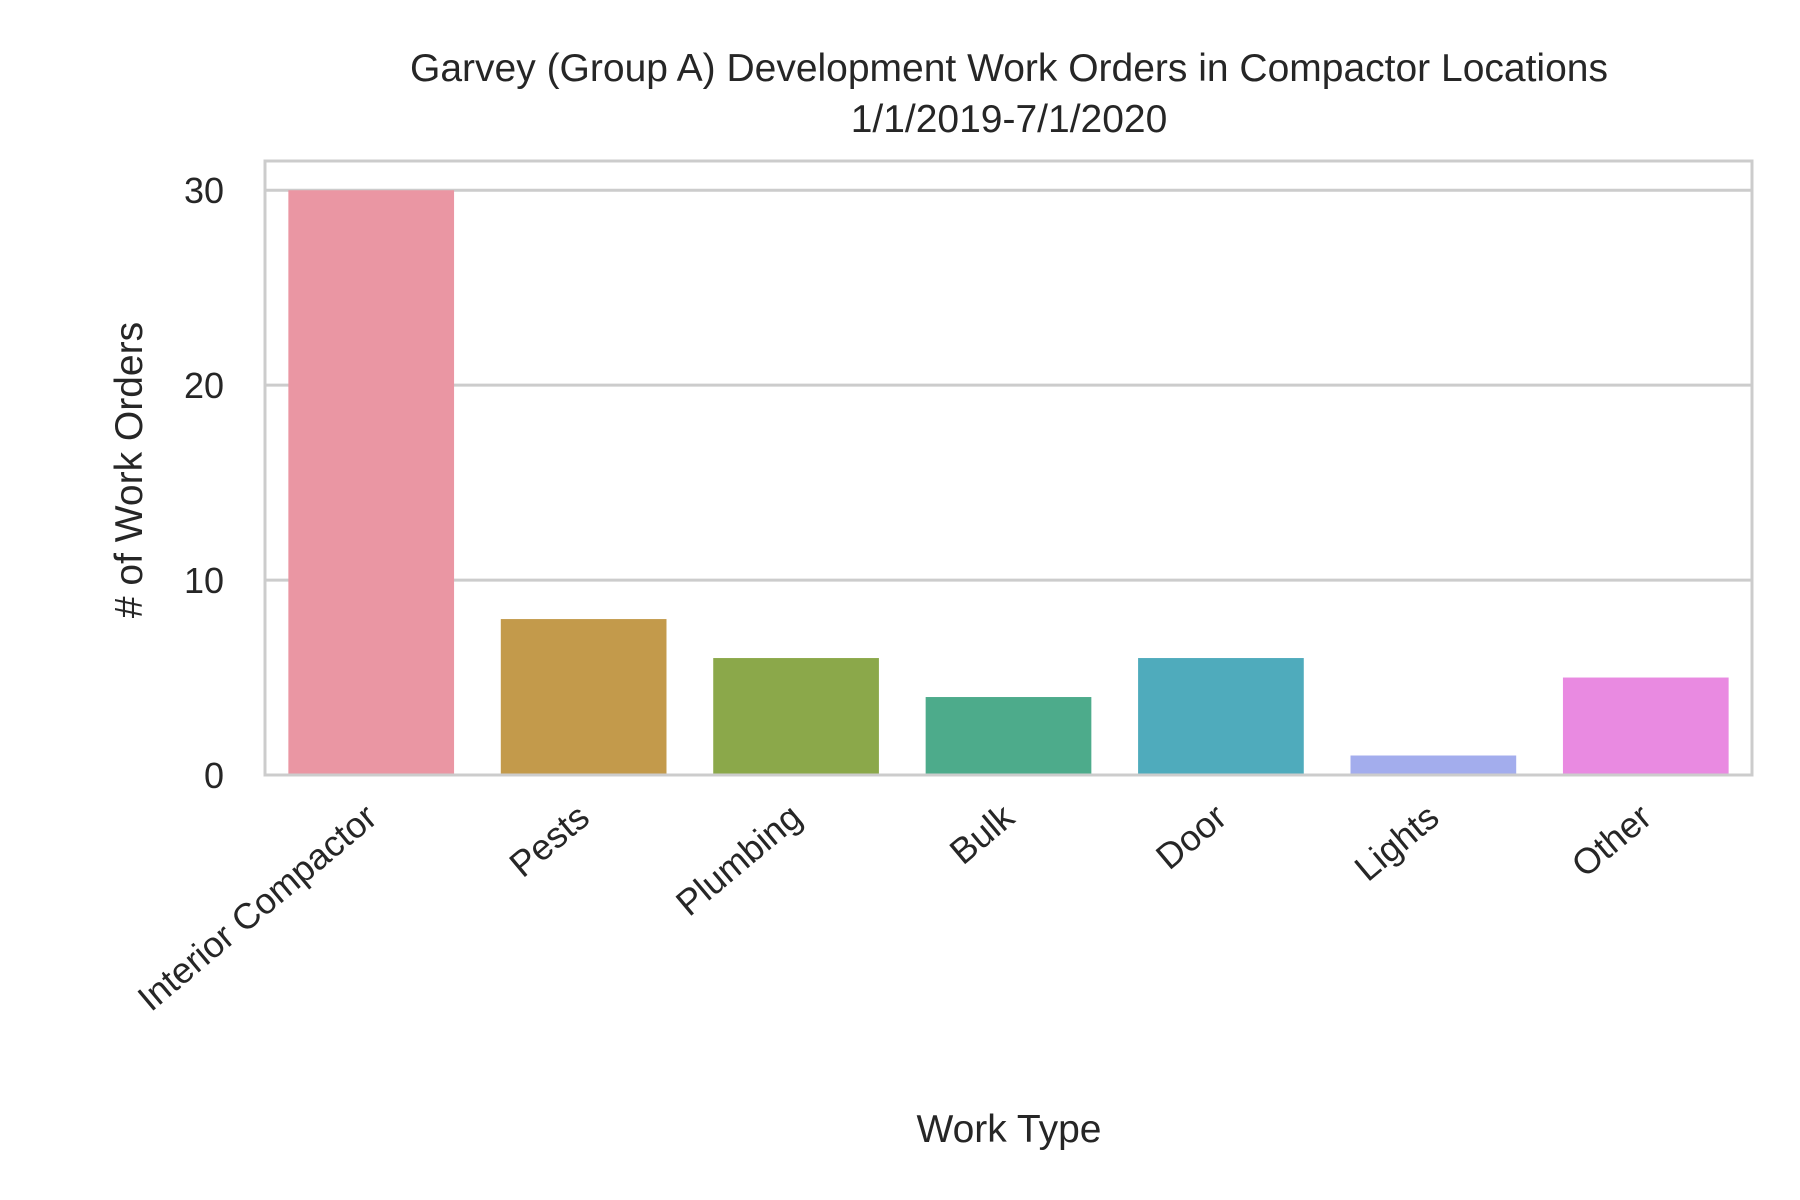  Describe the element at coordinates (1009, 1129) in the screenshot. I see `x-axis-label: Work Type` at that location.